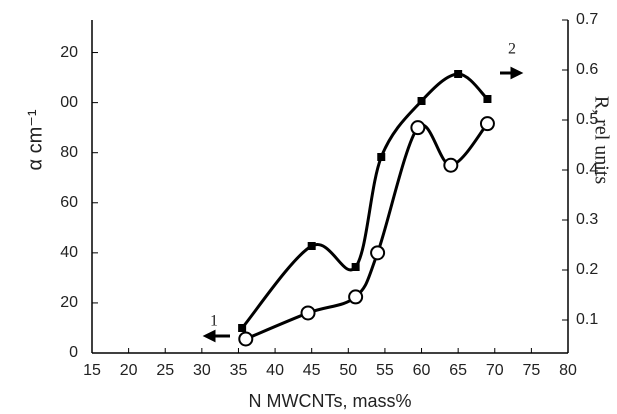 The height and width of the screenshot is (414, 617). I want to click on x-tick-label: 15, so click(92, 370).